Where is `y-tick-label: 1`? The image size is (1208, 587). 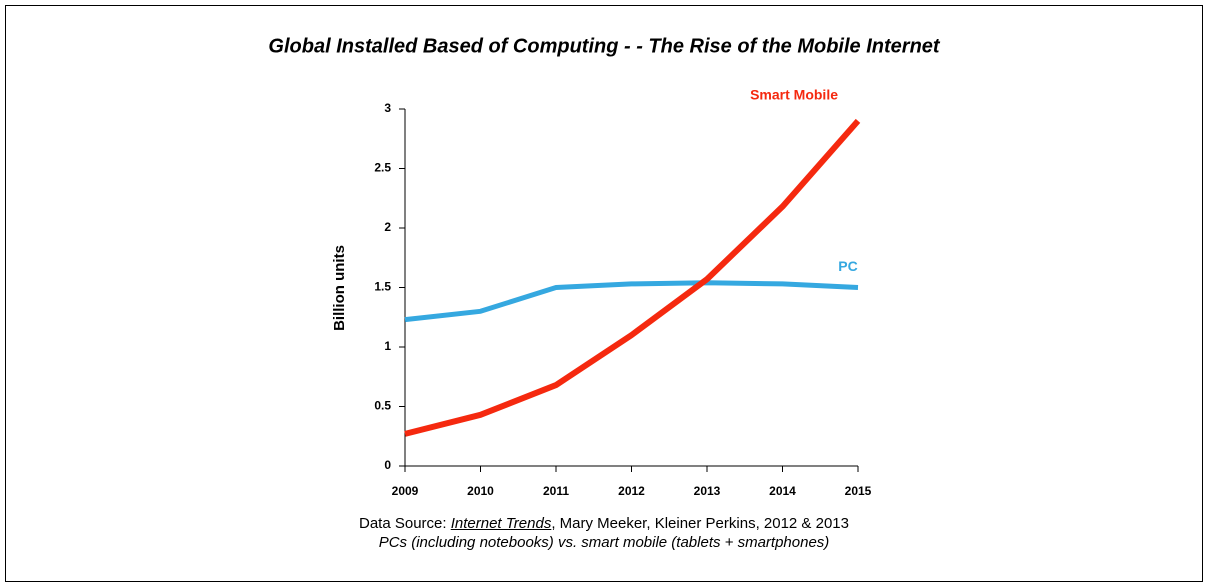
y-tick-label: 1 is located at coordinates (387, 346).